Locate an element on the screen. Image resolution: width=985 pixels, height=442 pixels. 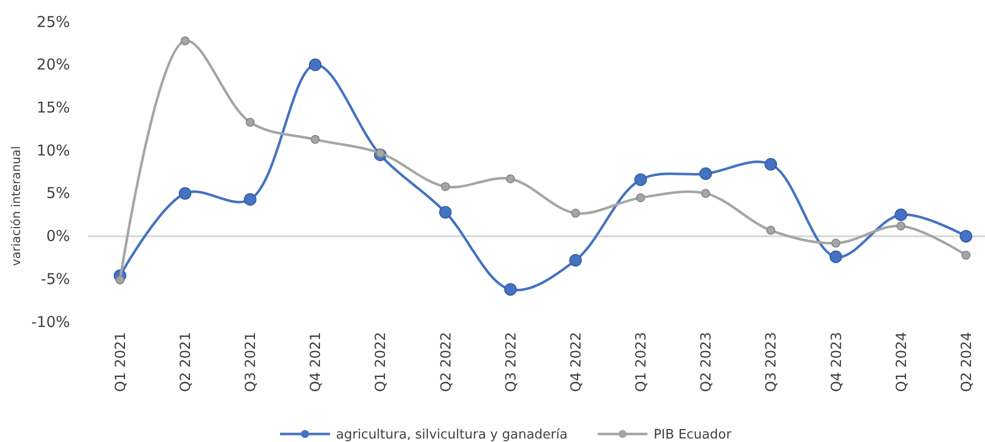
legend-label: agricultura, silvicultura y ganadería is located at coordinates (452, 435).